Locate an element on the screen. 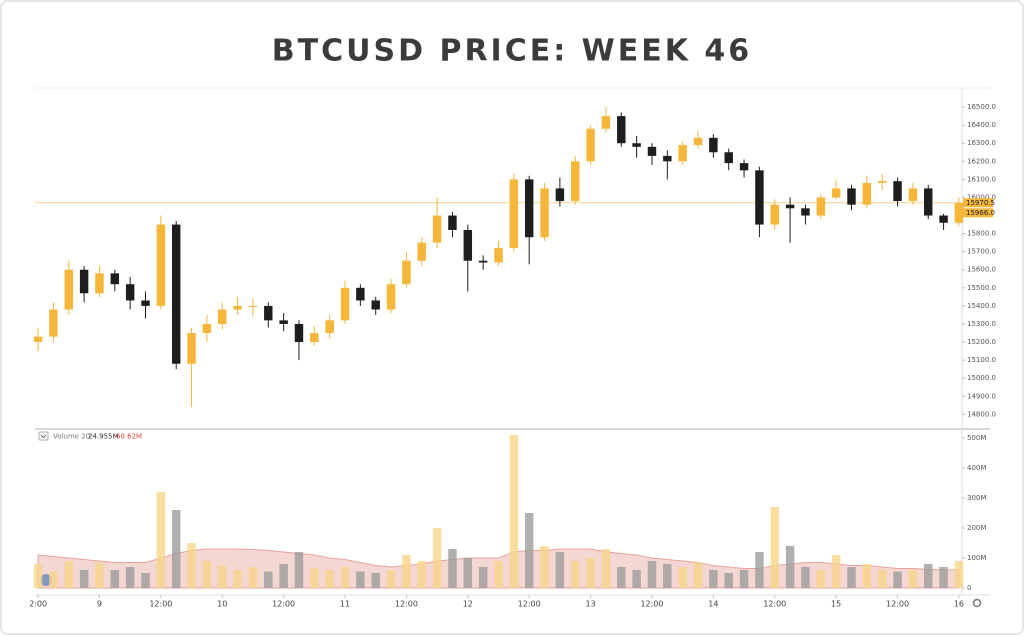 The width and height of the screenshot is (1024, 635). y-tick-label: 15000.0 is located at coordinates (981, 378).